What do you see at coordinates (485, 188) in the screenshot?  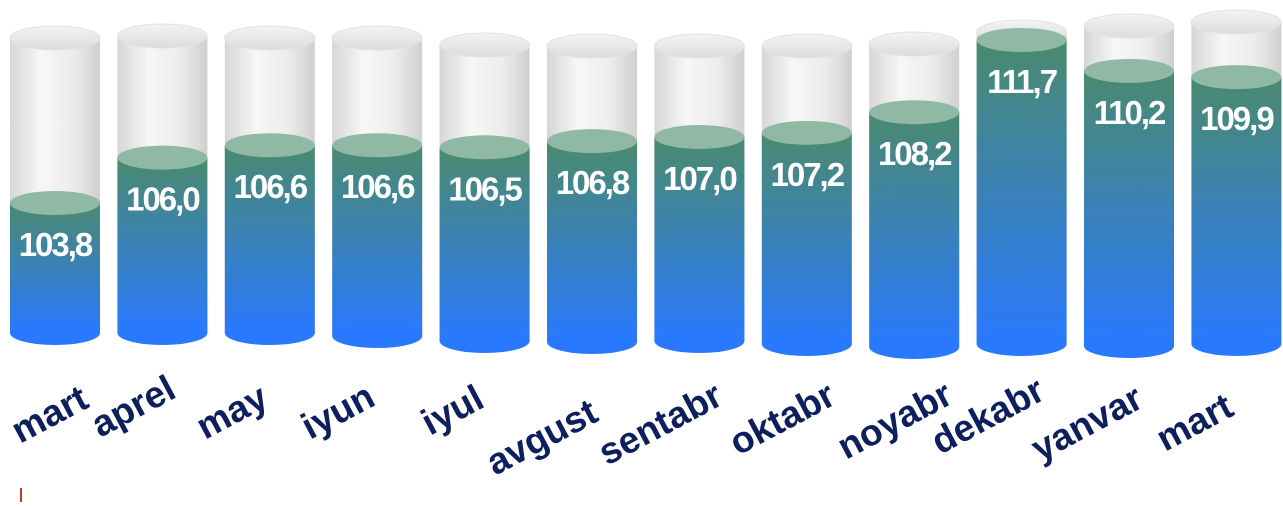 I see `data-label: 106,5` at bounding box center [485, 188].